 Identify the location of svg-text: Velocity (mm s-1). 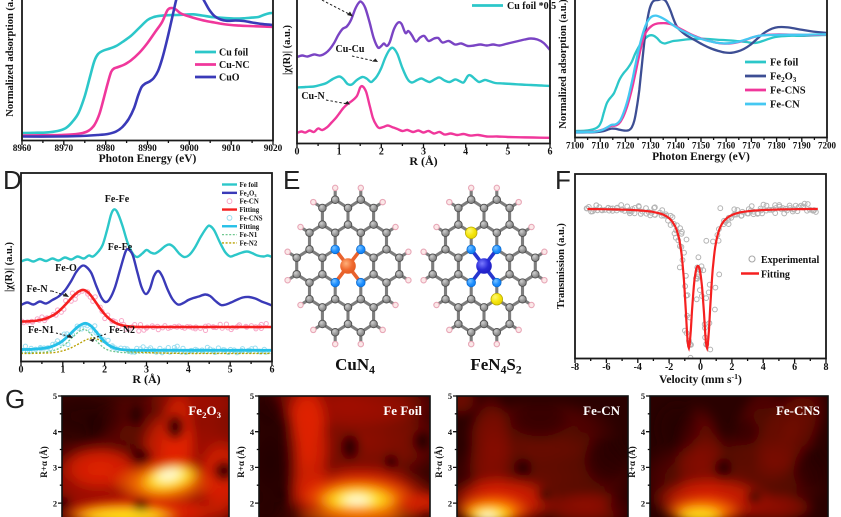
(700, 379).